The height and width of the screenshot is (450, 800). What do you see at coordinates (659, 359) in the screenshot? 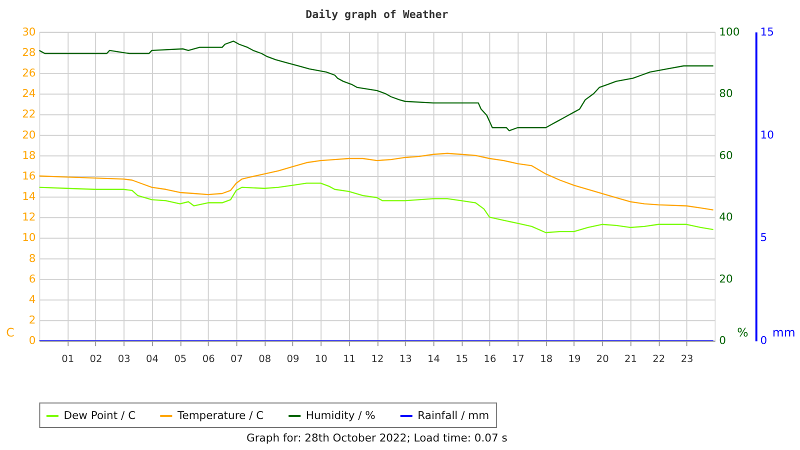
I see `x-tick-label: 22` at bounding box center [659, 359].